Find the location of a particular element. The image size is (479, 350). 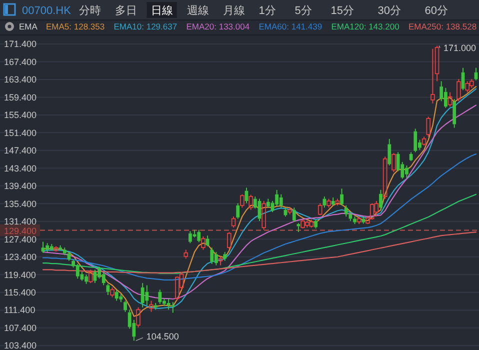

y-tick-label: 139.400 is located at coordinates (20, 186).